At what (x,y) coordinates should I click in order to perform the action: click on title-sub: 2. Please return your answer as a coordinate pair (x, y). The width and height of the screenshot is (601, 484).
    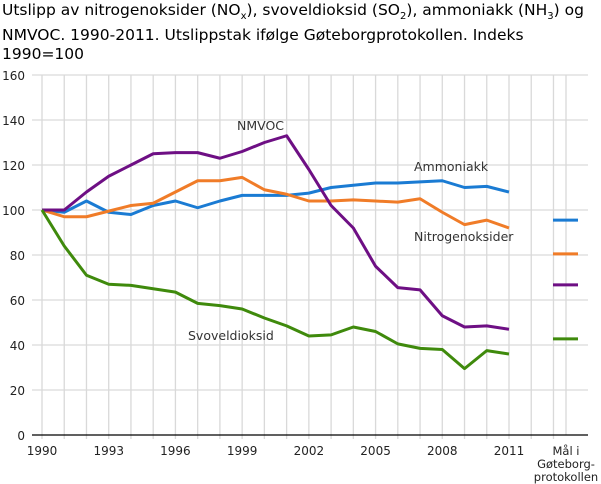
    Looking at the image, I should click on (403, 17).